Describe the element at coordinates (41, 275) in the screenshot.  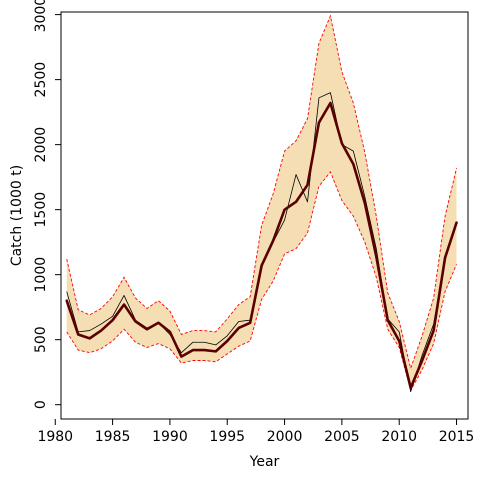
I see `y-tick-label: 1000` at that location.